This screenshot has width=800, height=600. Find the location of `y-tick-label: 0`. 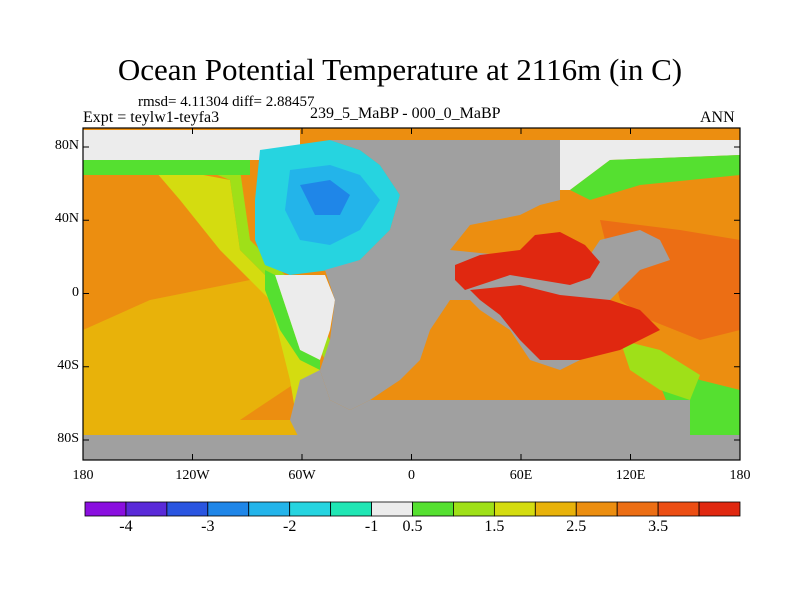

y-tick-label: 0 is located at coordinates (75, 292).